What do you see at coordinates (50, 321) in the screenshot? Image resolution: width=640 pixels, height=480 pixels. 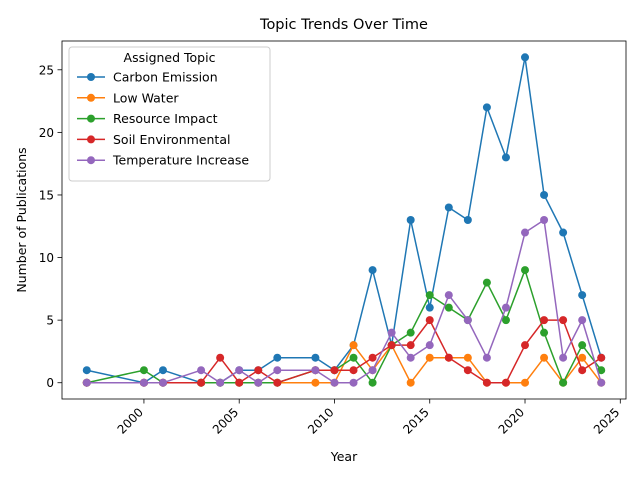 I see `y-tick-label: 5` at bounding box center [50, 321].